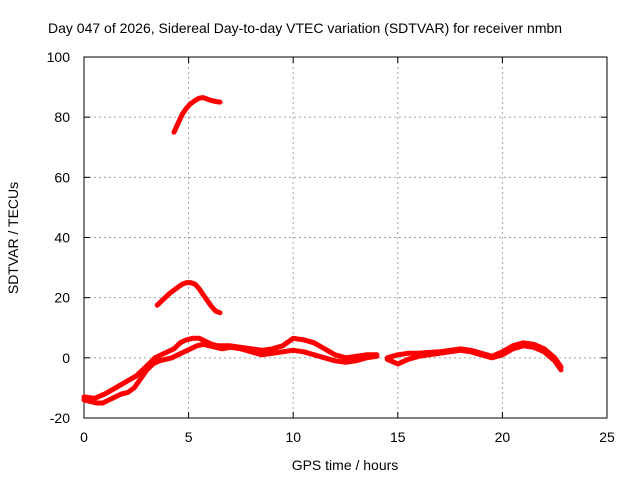 The height and width of the screenshot is (480, 640). I want to click on x-tick-label: 20, so click(503, 437).